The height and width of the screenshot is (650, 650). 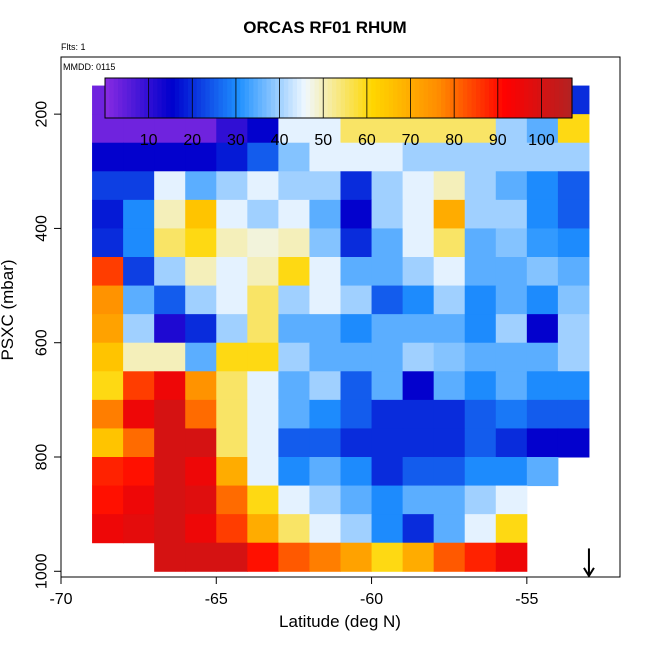 I want to click on colorbar-tick-label: 100, so click(x=541, y=140).